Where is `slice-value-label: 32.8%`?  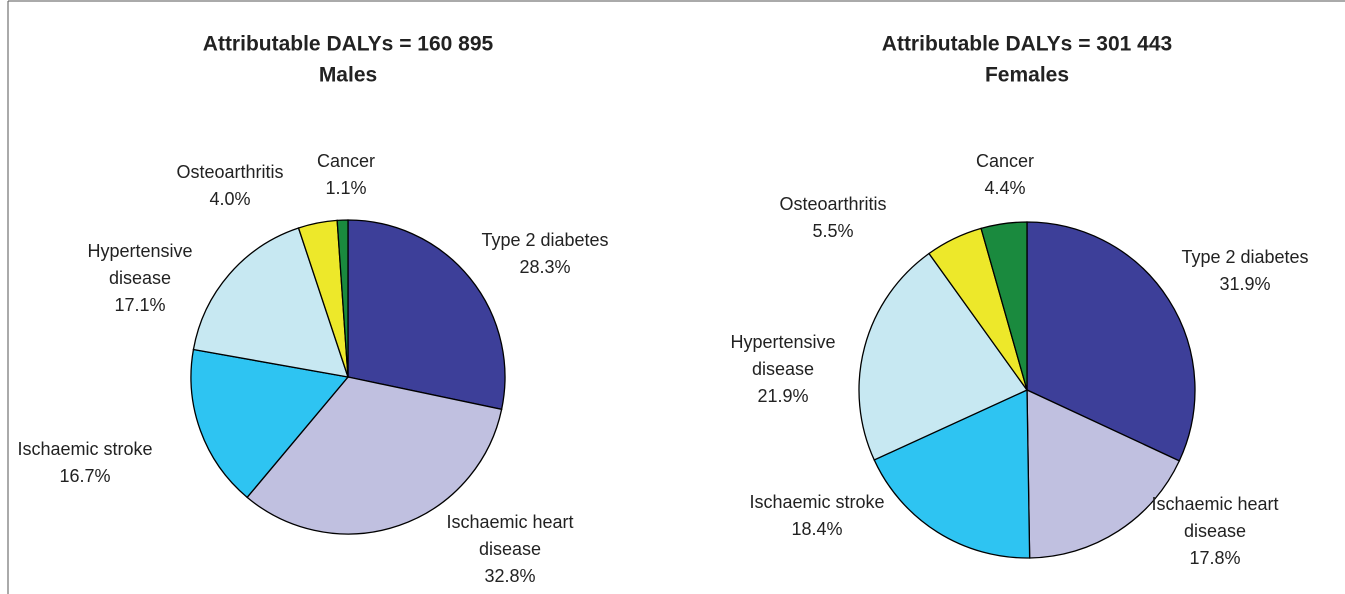
slice-value-label: 32.8% is located at coordinates (509, 576).